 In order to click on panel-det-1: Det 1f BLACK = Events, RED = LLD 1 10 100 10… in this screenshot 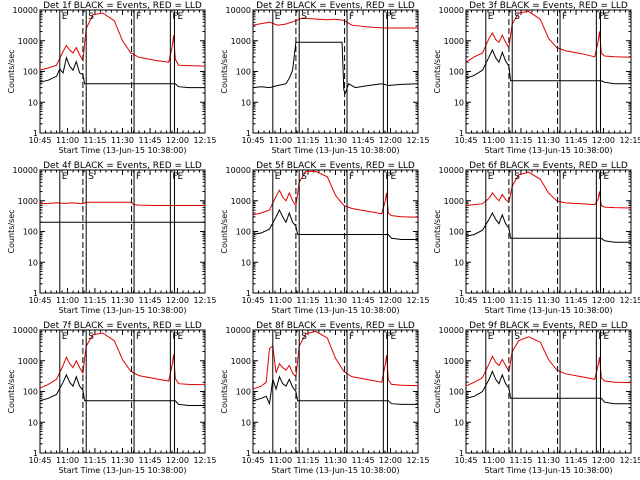, I will do `click(112, 78)`.